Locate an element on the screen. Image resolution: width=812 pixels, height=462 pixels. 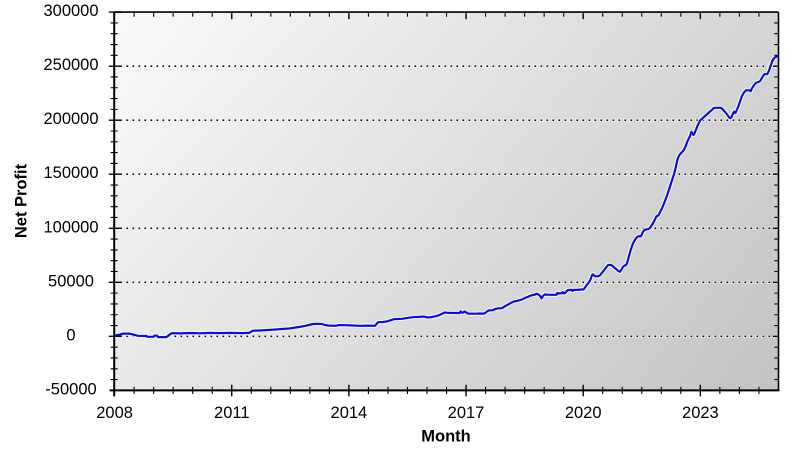
svg-text: 2014 is located at coordinates (349, 413).